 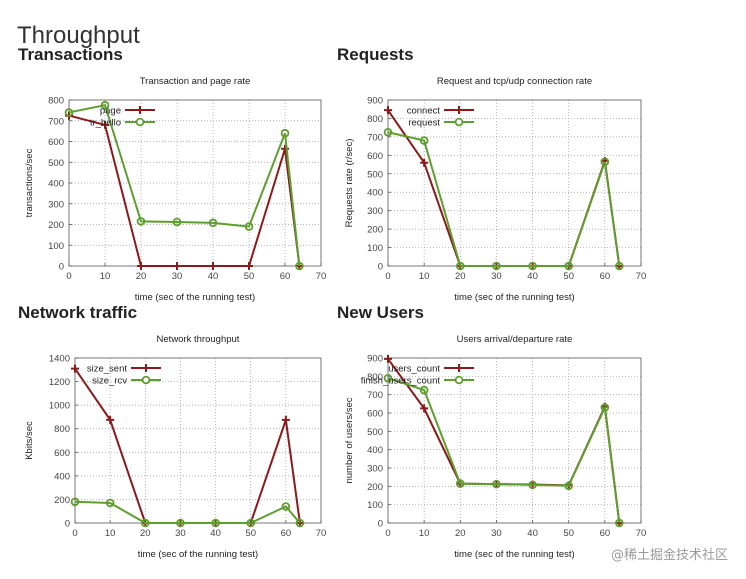 What do you see at coordinates (605, 533) in the screenshot?
I see `x-tick-label: 60` at bounding box center [605, 533].